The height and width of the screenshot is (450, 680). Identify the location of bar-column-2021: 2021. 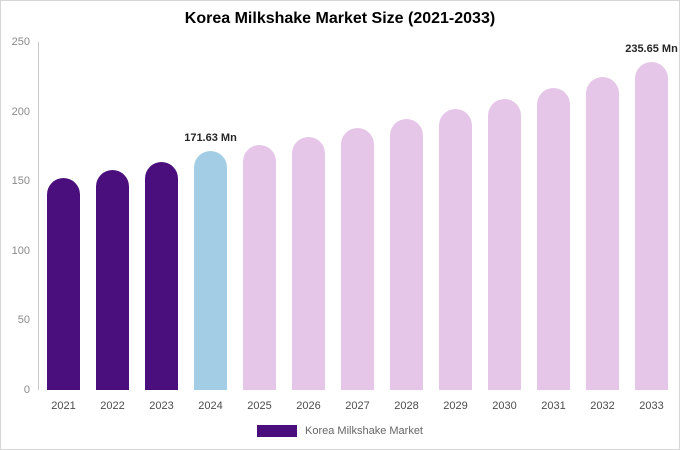
(63, 227).